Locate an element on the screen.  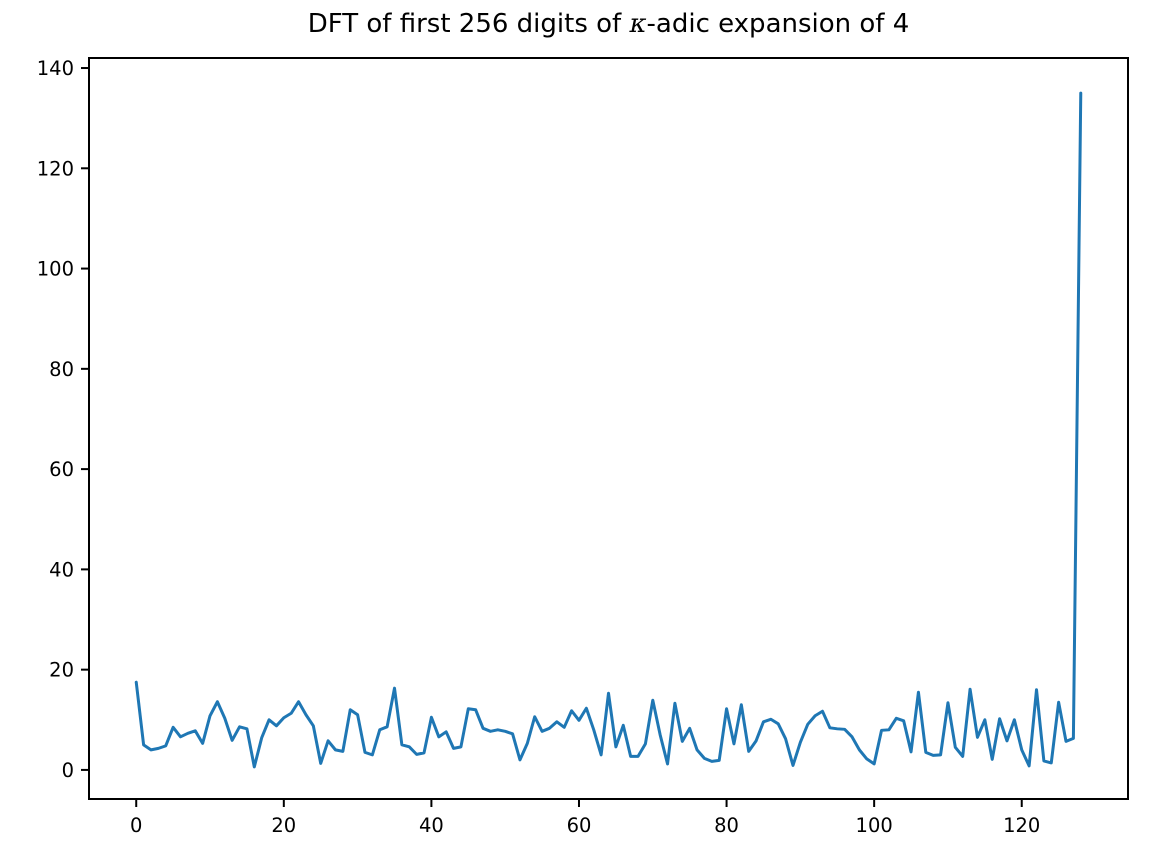
x-tick-label: 60 is located at coordinates (579, 825).